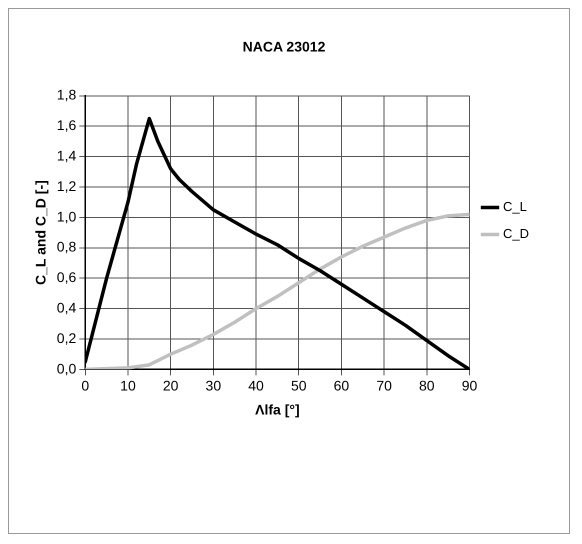 This screenshot has height=544, width=582. What do you see at coordinates (85, 386) in the screenshot?
I see `x-tick-label: 0` at bounding box center [85, 386].